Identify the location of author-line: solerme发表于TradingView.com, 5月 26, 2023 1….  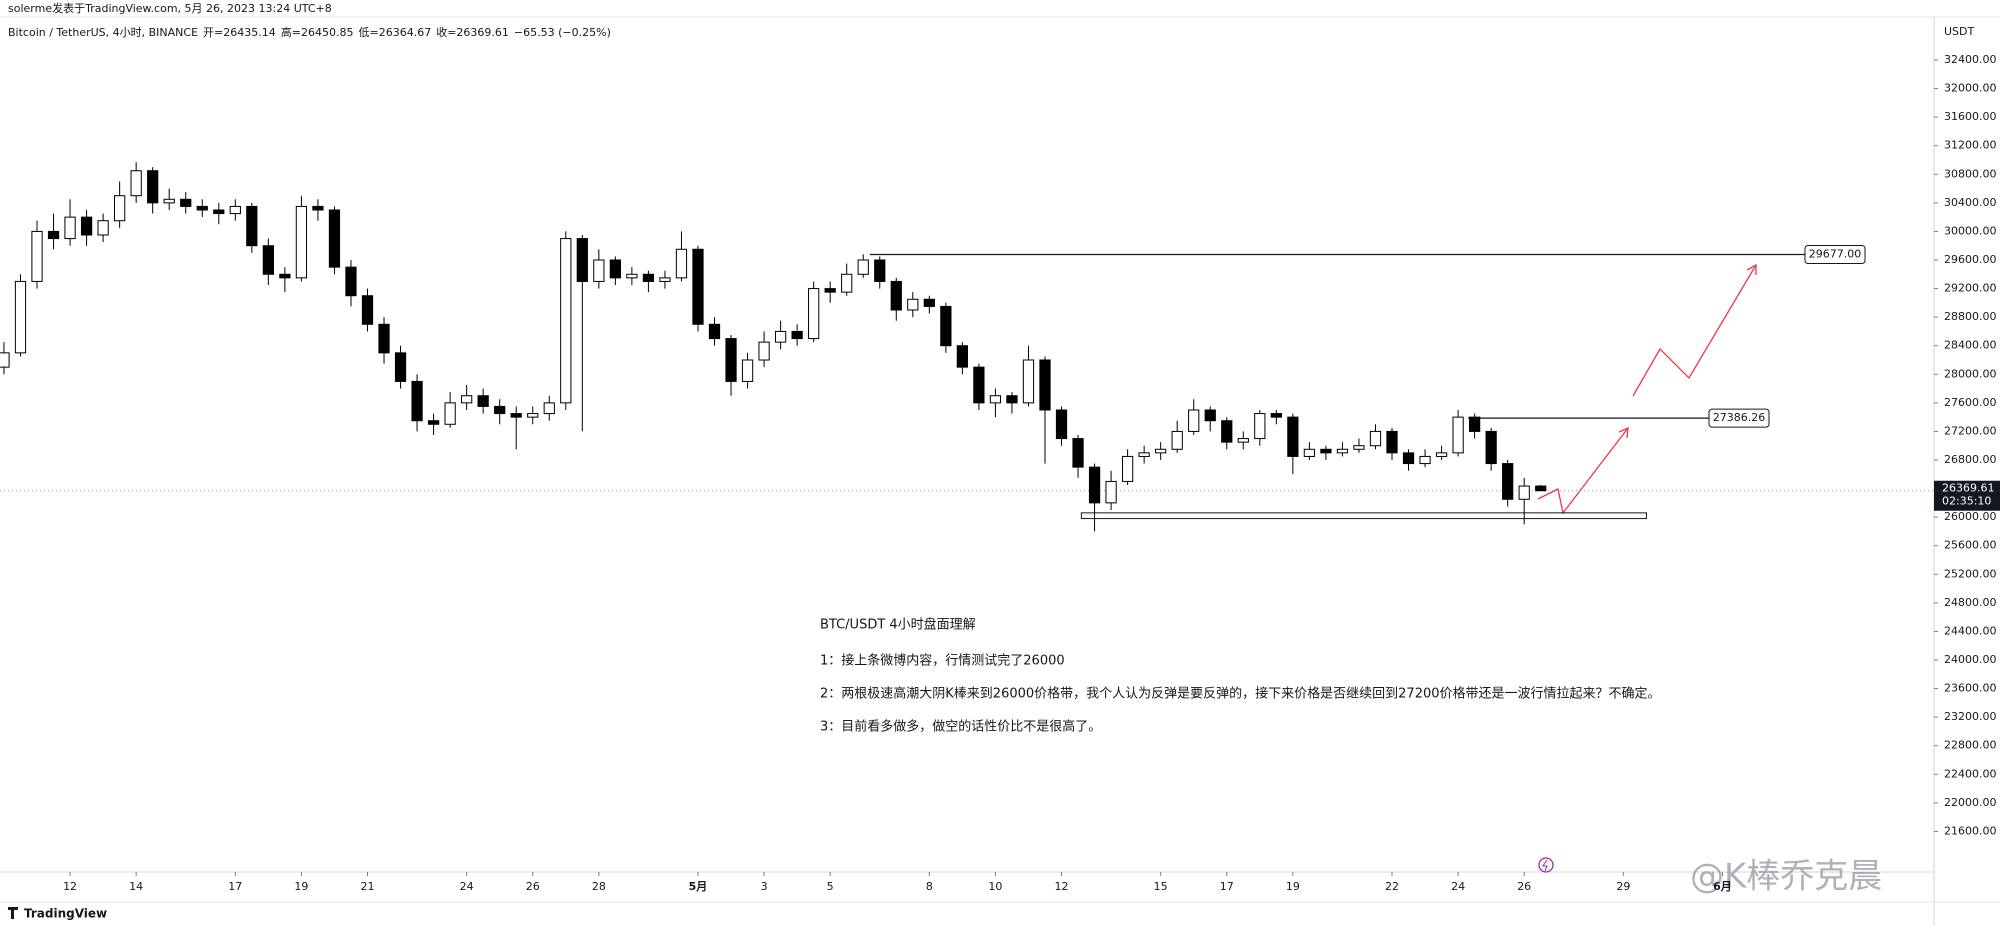
(170, 8).